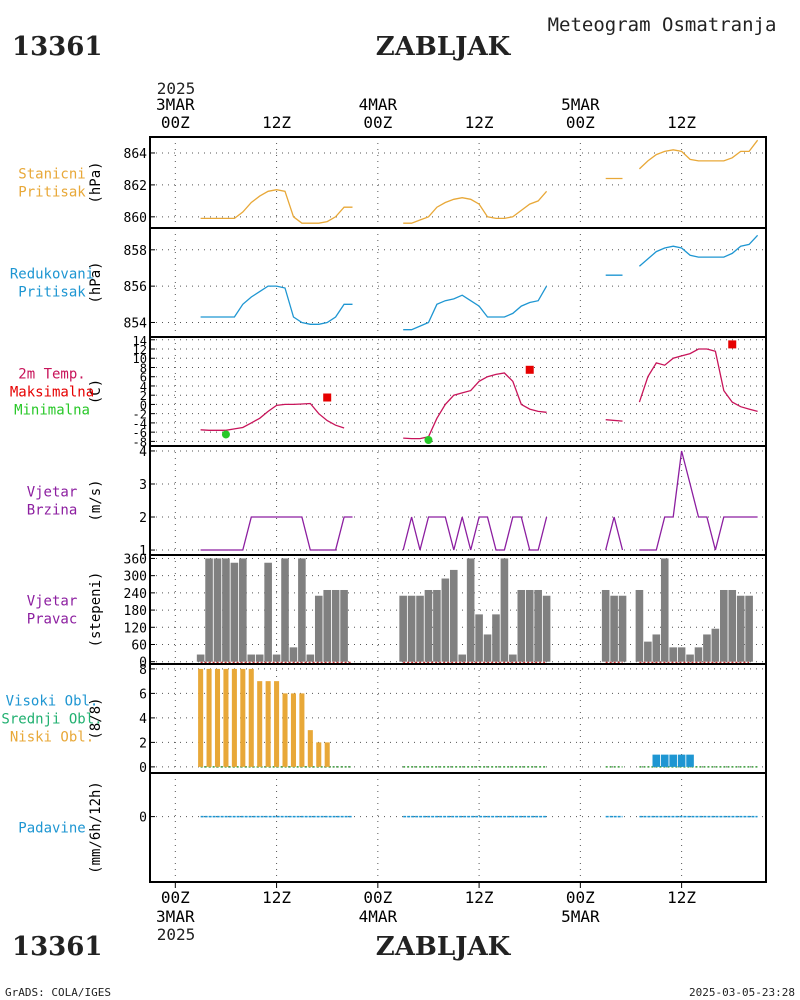 The height and width of the screenshot is (1000, 800). Describe the element at coordinates (96, 500) in the screenshot. I see `y-axis-label: (m/s)` at that location.